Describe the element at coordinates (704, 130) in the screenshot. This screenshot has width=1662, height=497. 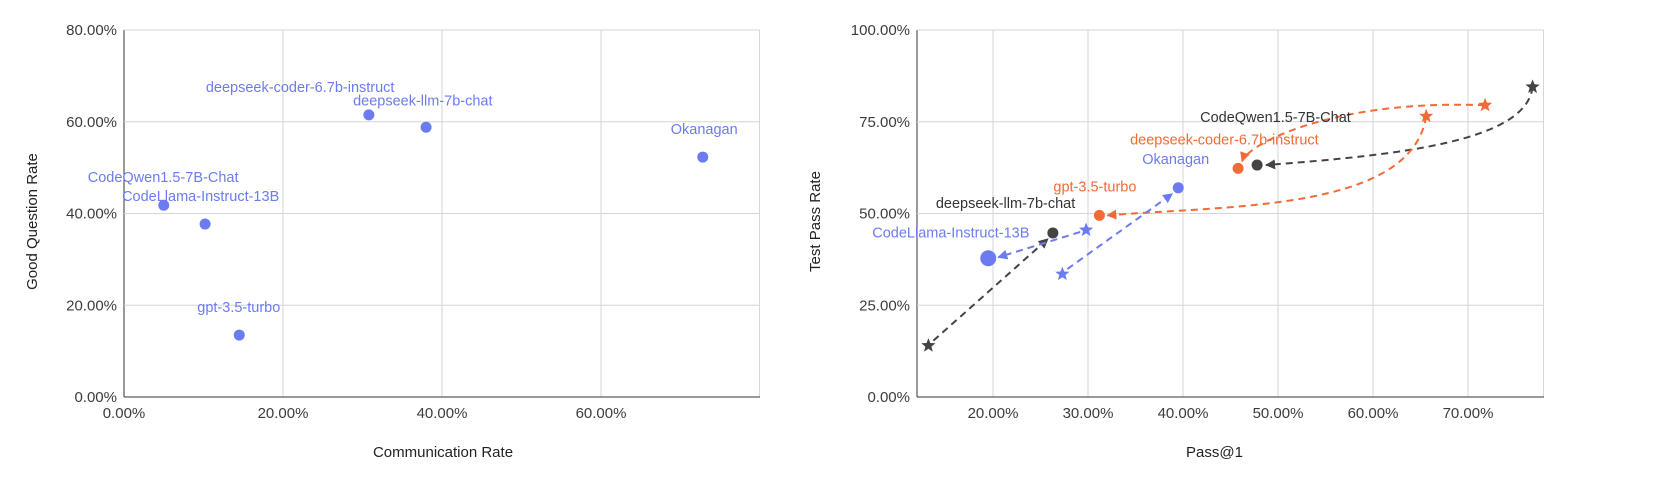
I see `data-label: Okanagan` at that location.